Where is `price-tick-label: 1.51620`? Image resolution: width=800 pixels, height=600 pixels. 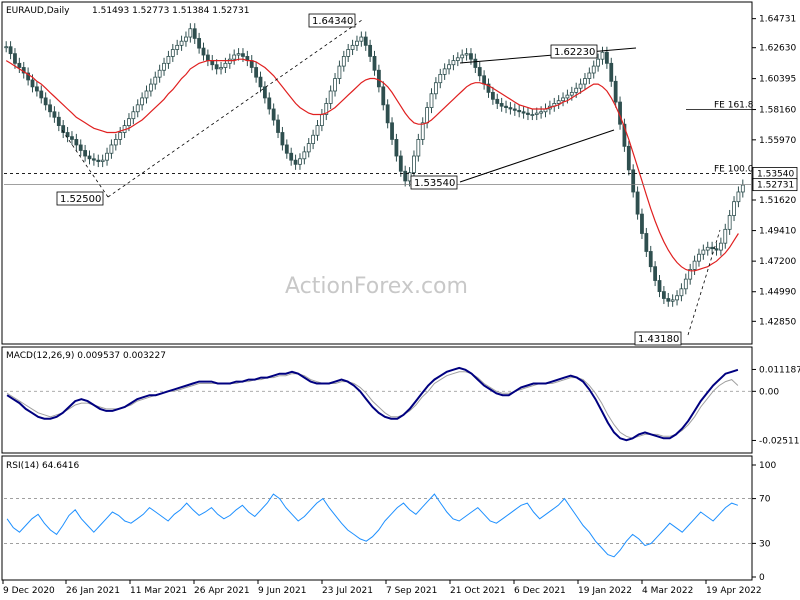 price-tick-label: 1.51620 is located at coordinates (777, 201).